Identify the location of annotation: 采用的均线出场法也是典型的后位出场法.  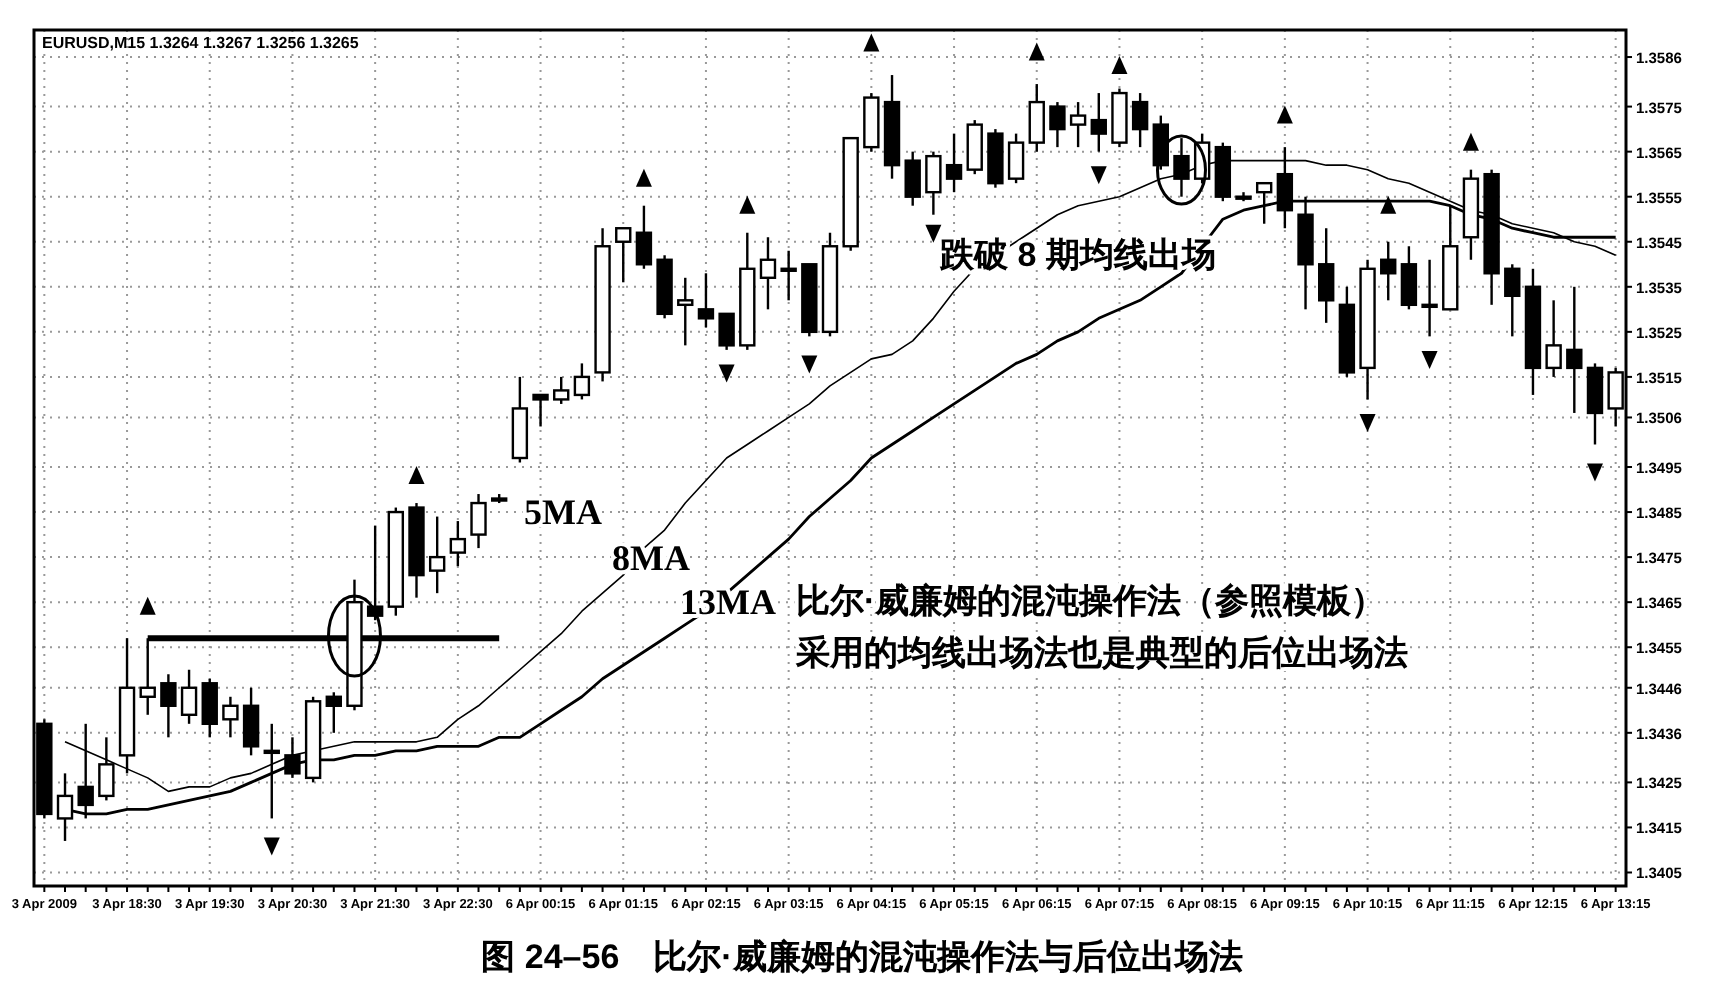
(1102, 653).